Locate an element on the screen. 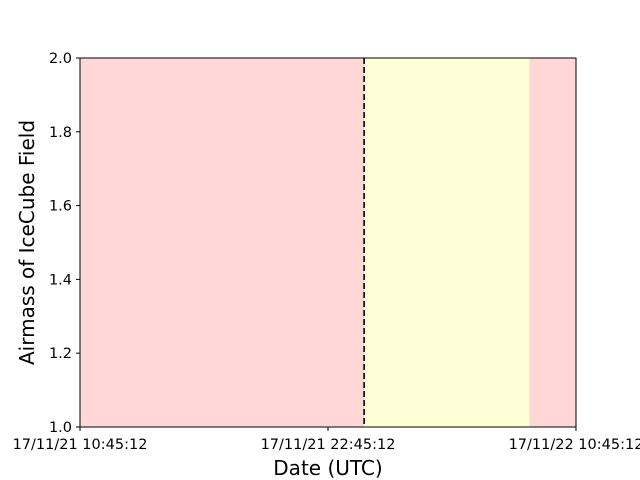  y-tick-label: 1.0 is located at coordinates (60, 428).